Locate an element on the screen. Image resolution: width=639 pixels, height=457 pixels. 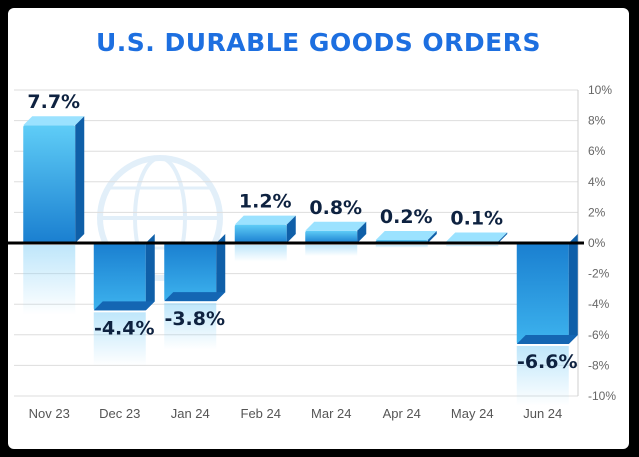
x-tick-label: Mar 24 is located at coordinates (331, 413).